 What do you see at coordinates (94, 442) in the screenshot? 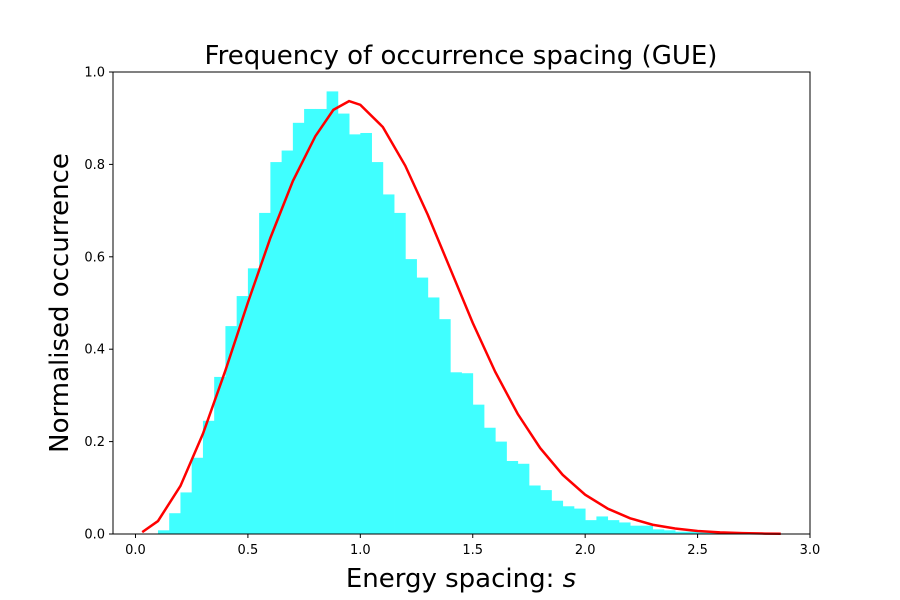
I see `y-tick-label: 0.2` at bounding box center [94, 442].